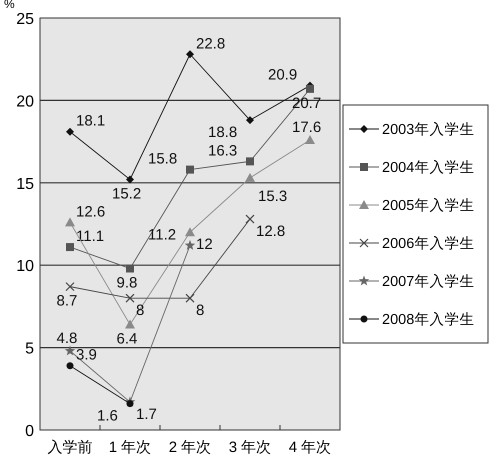 Image resolution: width=492 pixels, height=471 pixels. What do you see at coordinates (9, 5) in the screenshot?
I see `y-axis-title: %` at bounding box center [9, 5].